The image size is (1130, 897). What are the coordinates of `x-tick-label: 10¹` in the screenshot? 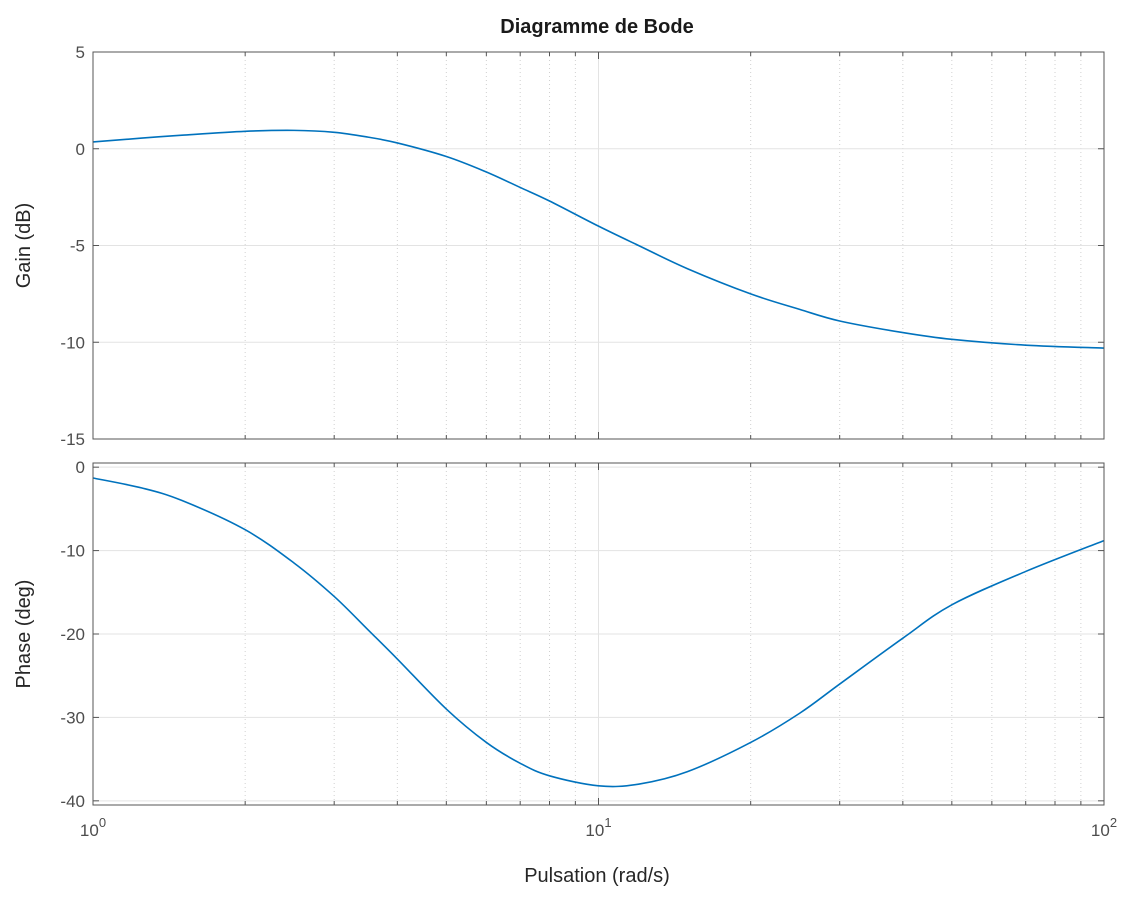 It's located at (598, 827).